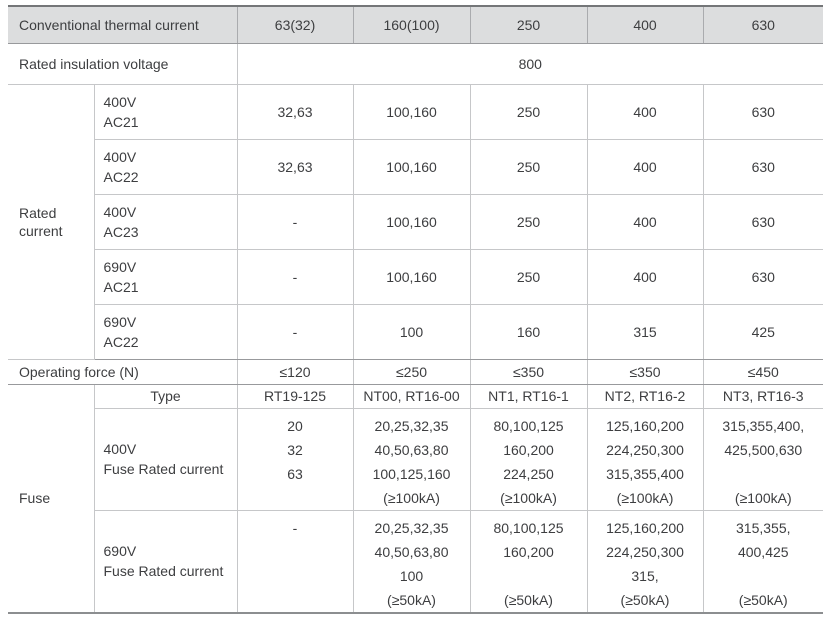 This screenshot has height=622, width=830. What do you see at coordinates (411, 25) in the screenshot?
I see `column-header: 160(100)` at bounding box center [411, 25].